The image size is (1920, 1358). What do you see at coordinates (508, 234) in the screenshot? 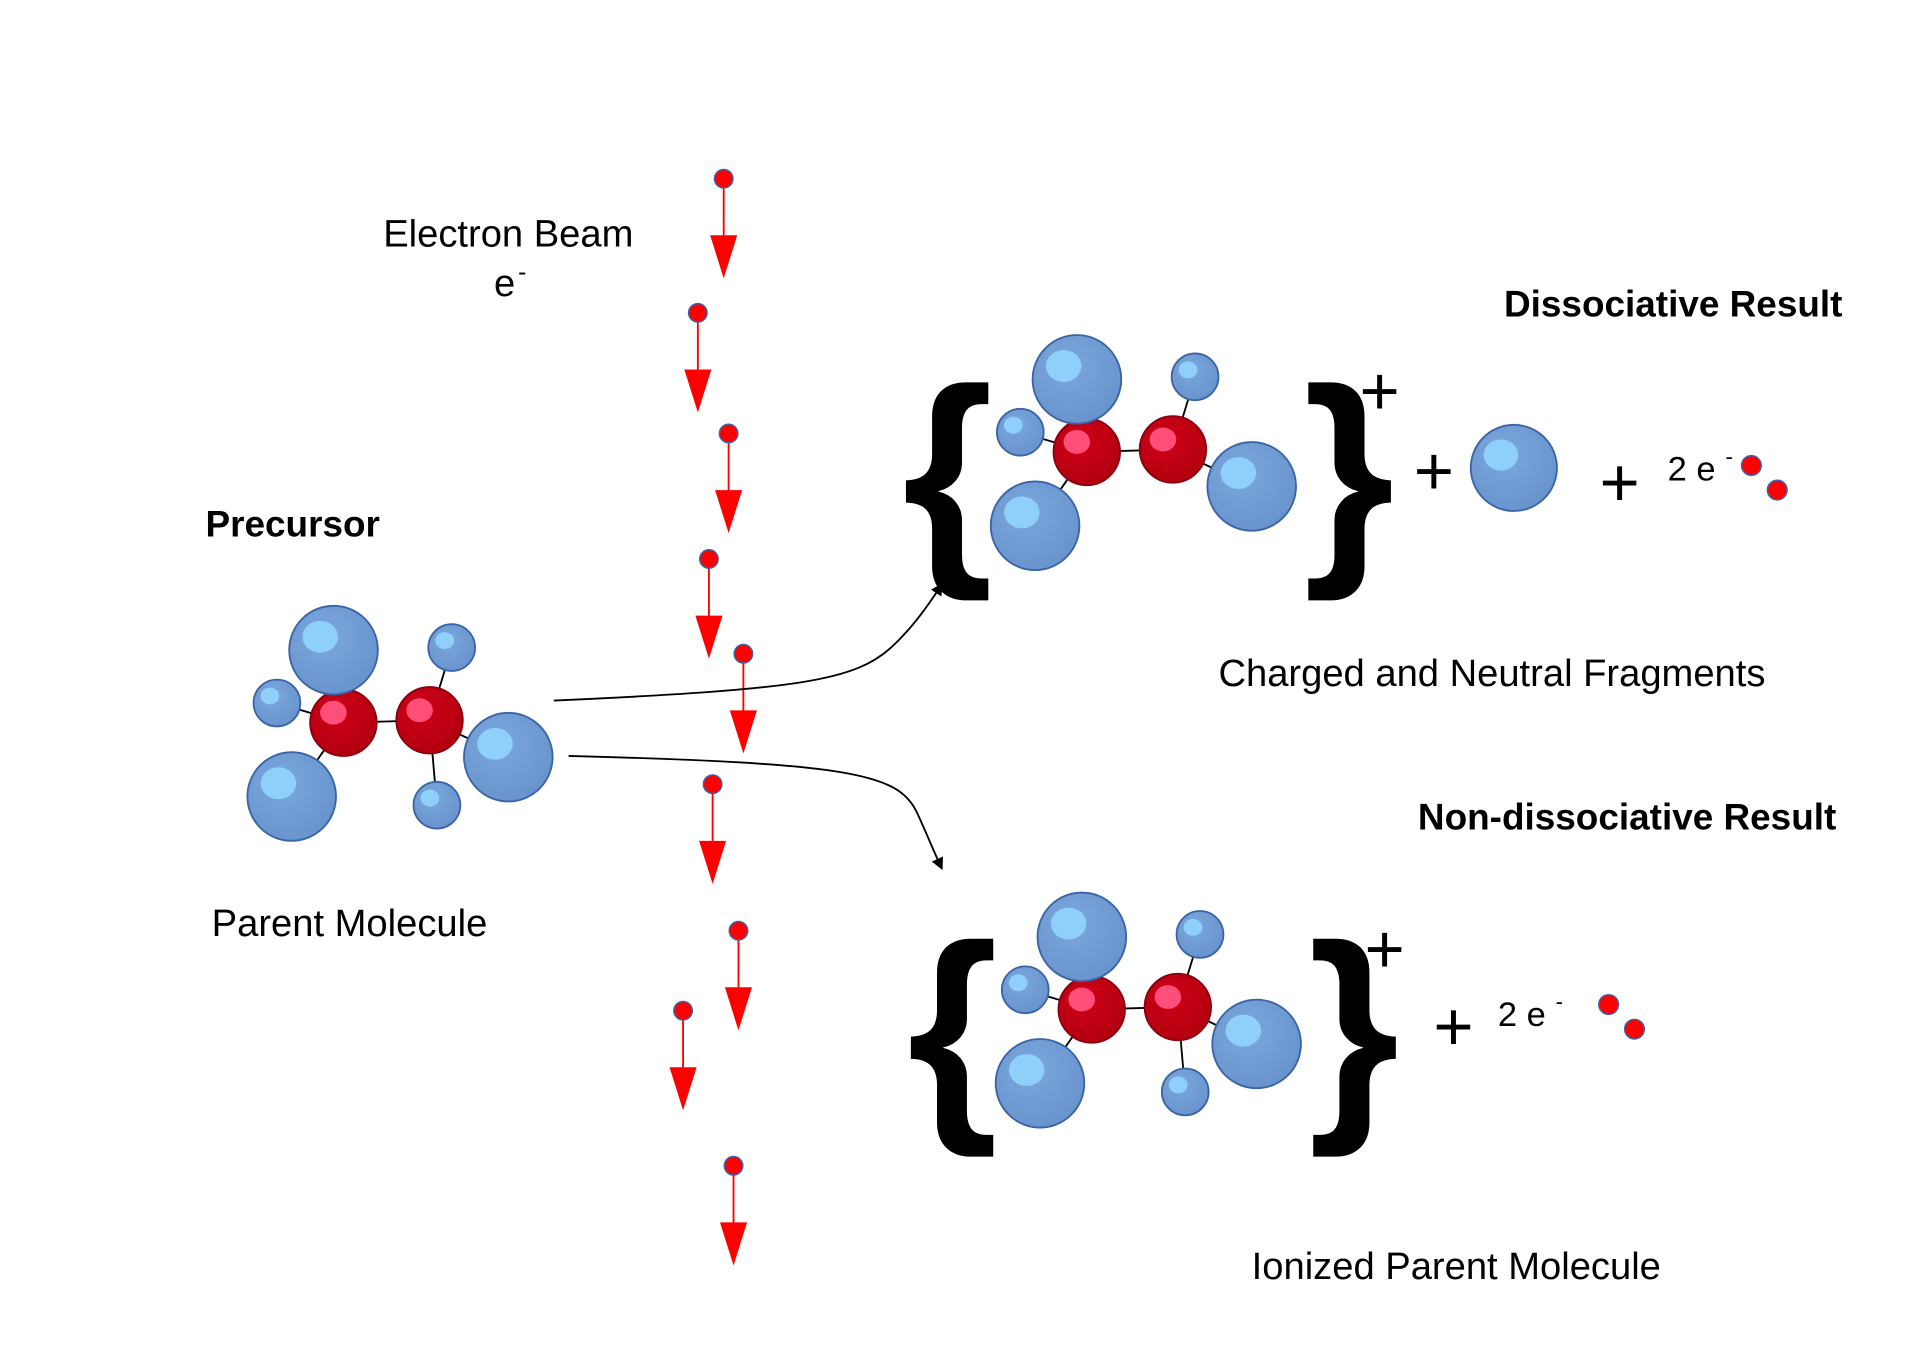
I see `beam-label: Electron Beam` at bounding box center [508, 234].